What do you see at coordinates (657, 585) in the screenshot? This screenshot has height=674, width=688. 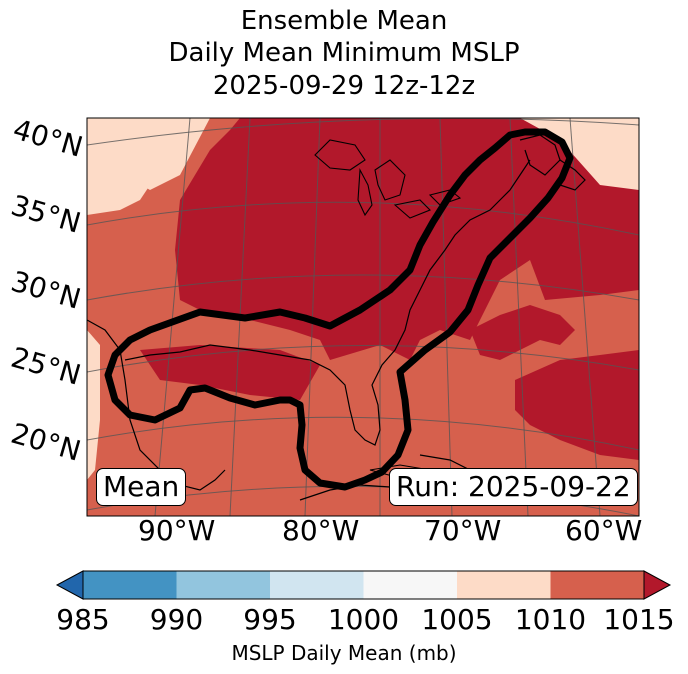 I see `colorbar-extend-high` at bounding box center [657, 585].